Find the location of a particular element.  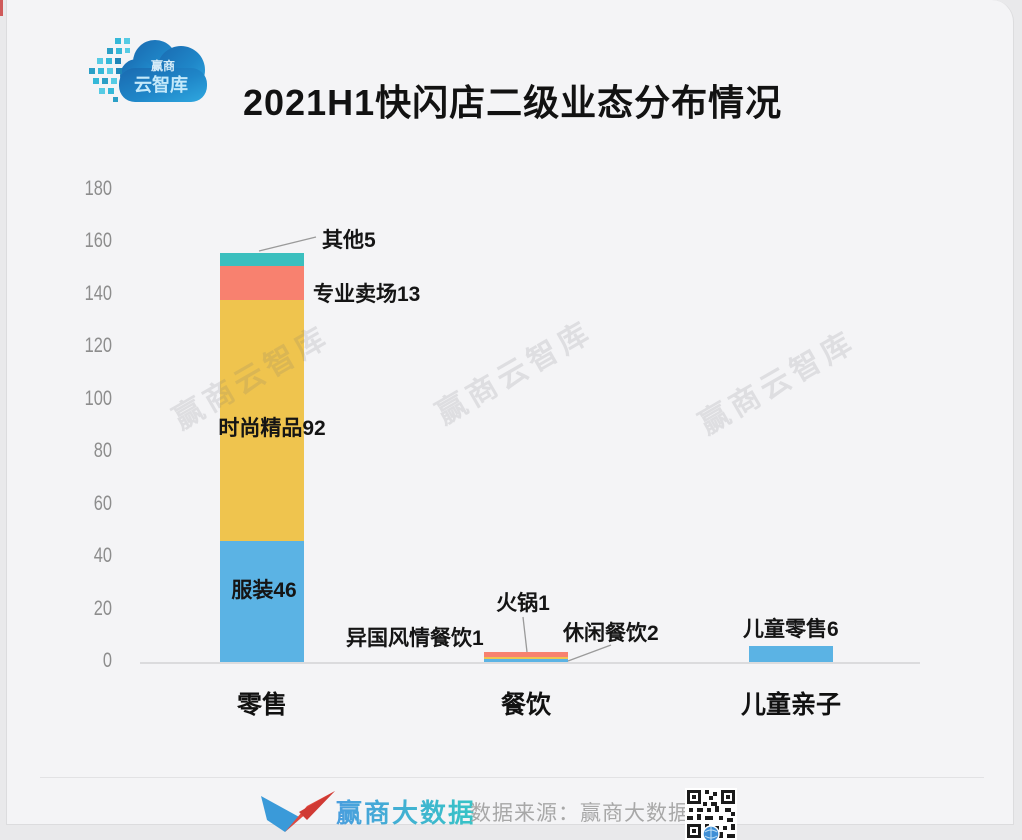

category-label-ertongqinzi: 儿童亲子 is located at coordinates (791, 705).